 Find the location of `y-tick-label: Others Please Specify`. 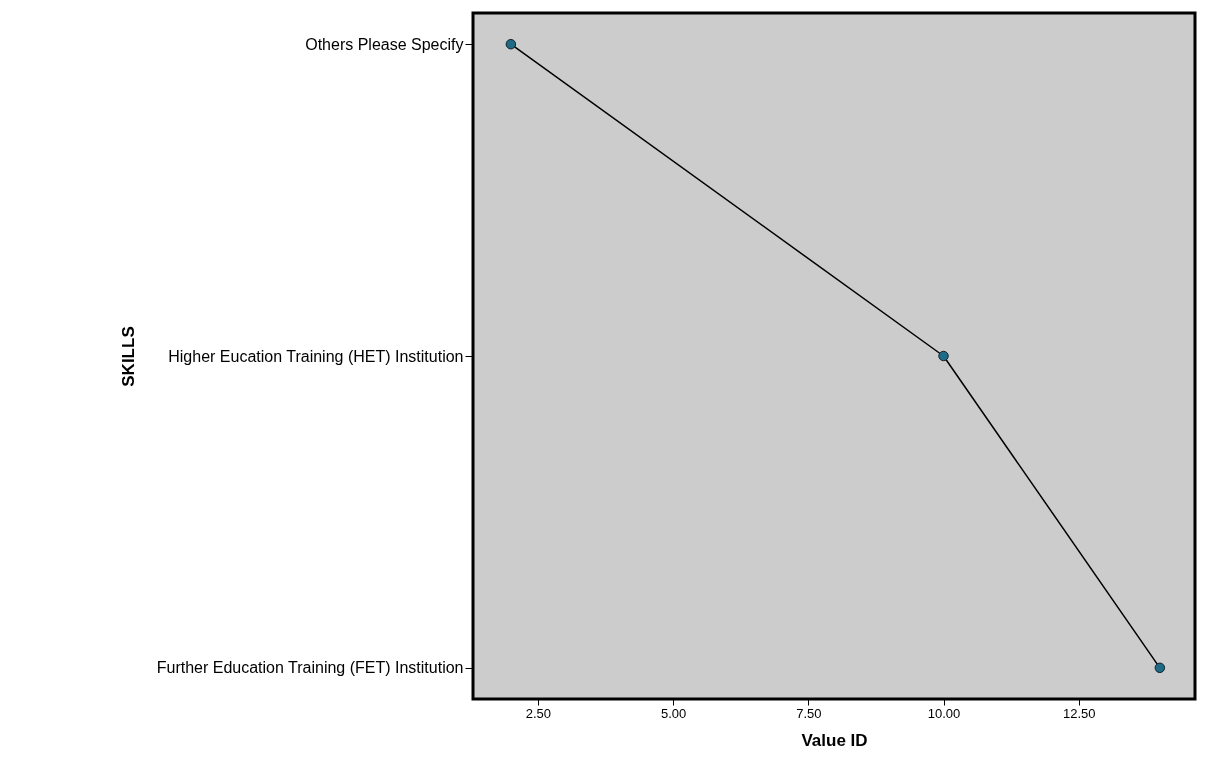

y-tick-label: Others Please Specify is located at coordinates (384, 44).